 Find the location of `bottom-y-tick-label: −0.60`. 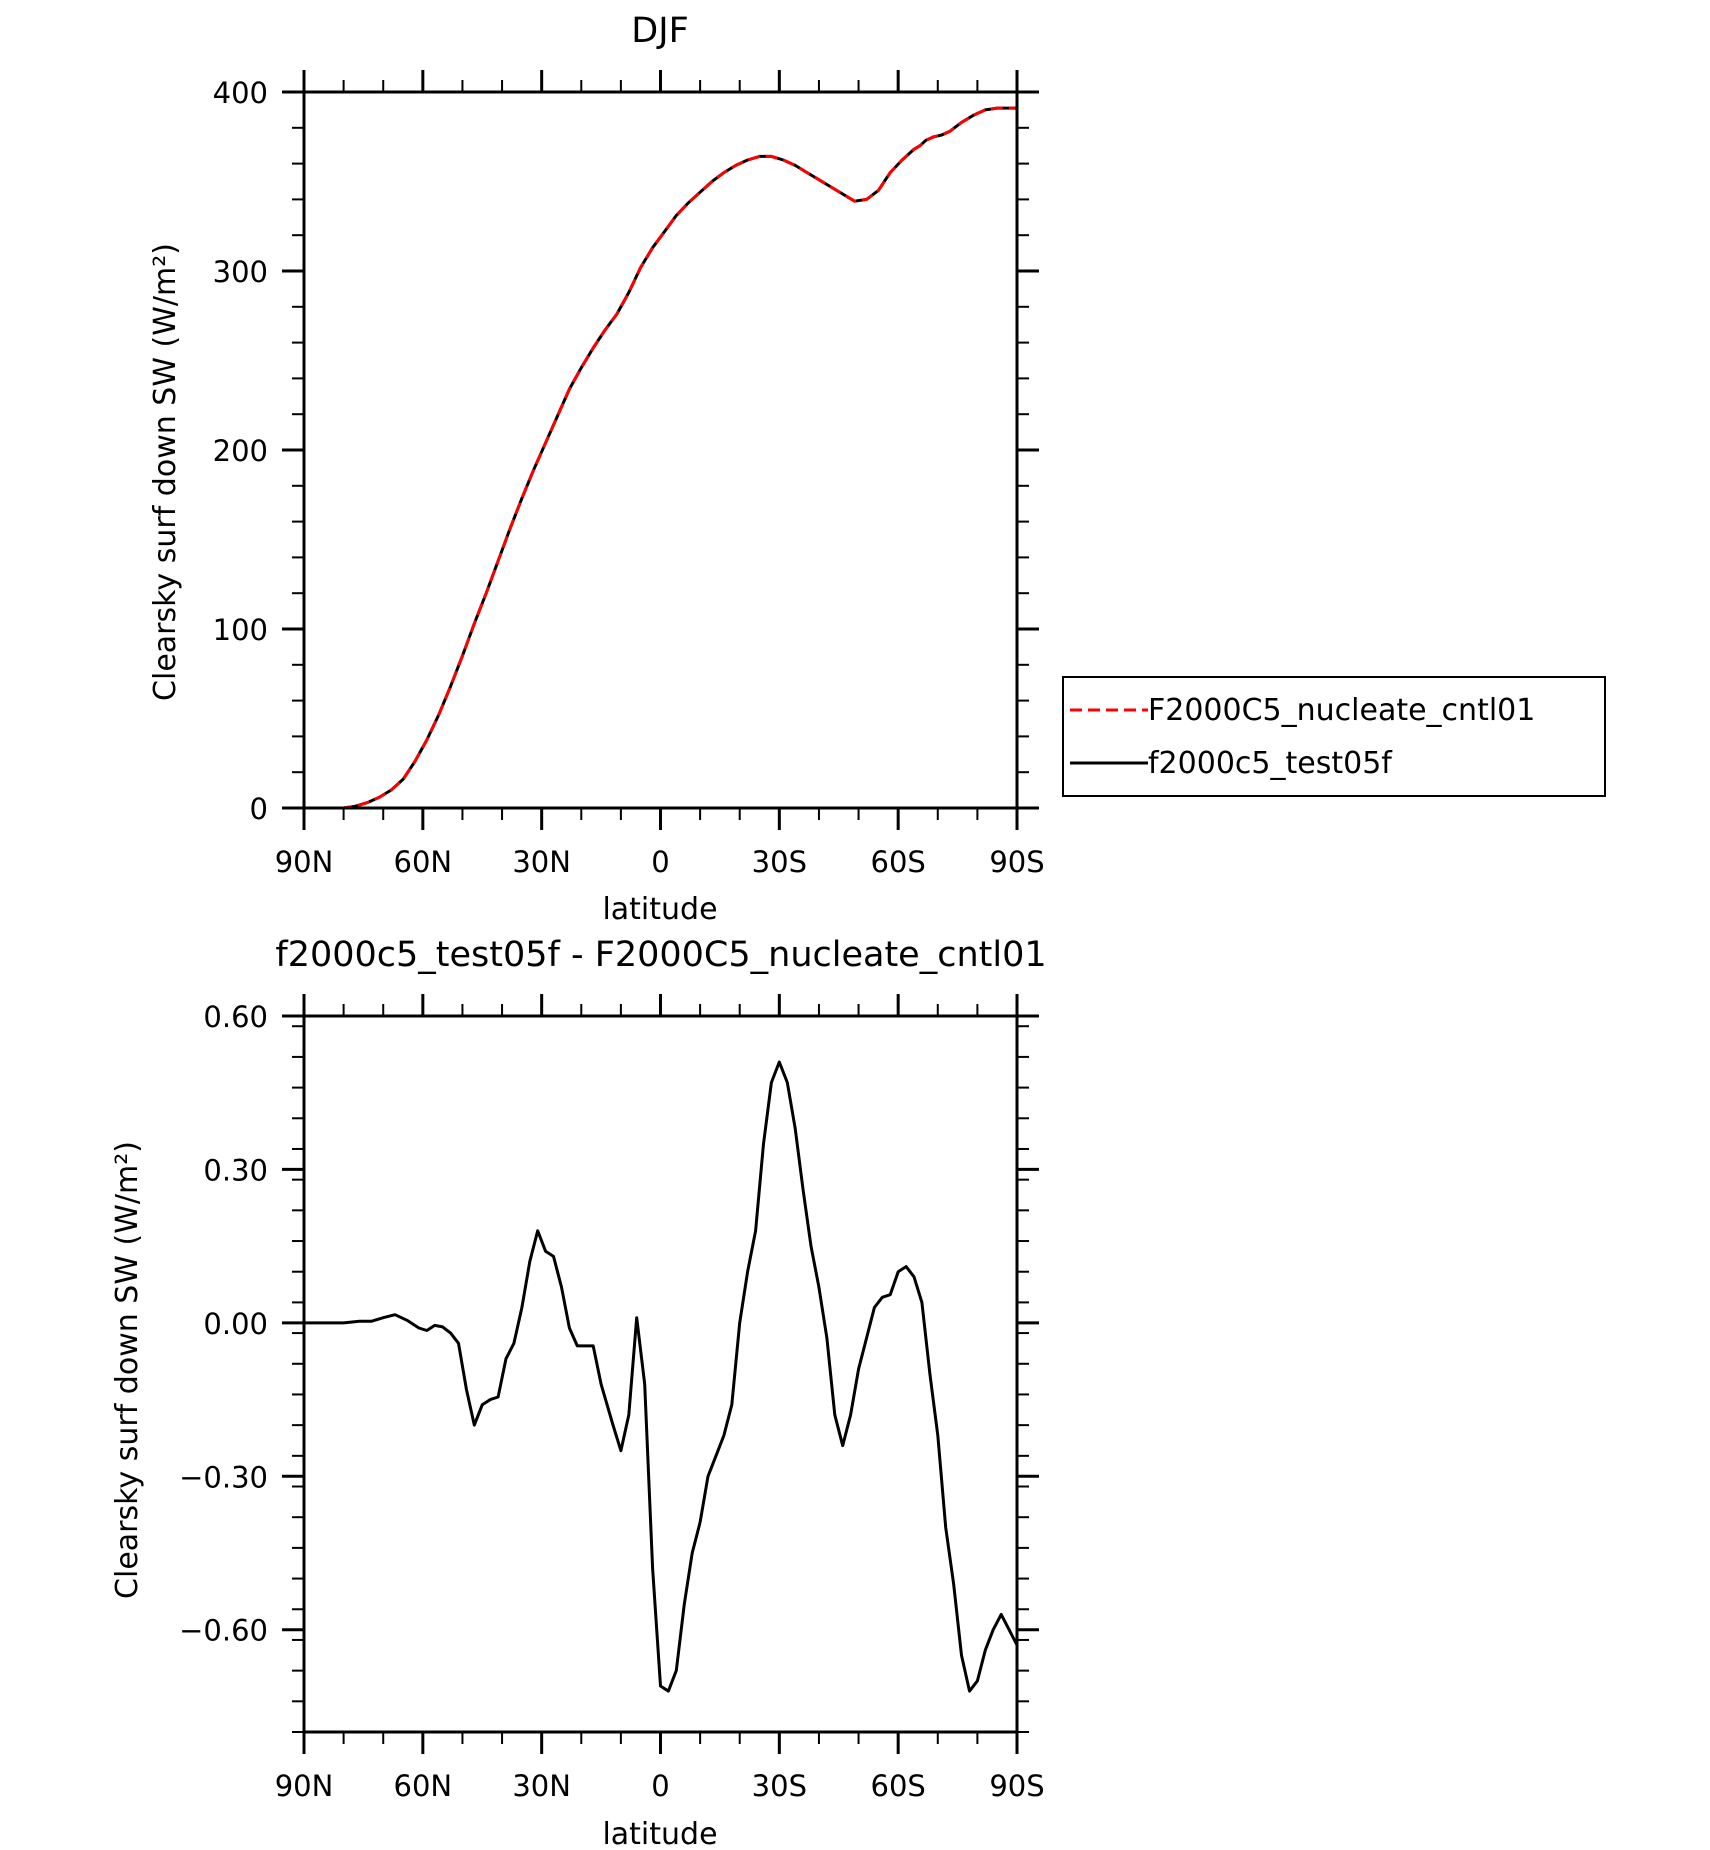

bottom-y-tick-label: −0.60 is located at coordinates (223, 1631).